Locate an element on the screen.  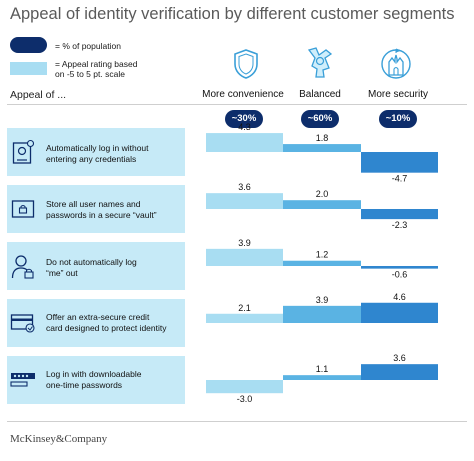
row-label-line2: entering any credentials is located at coordinates (91, 158).